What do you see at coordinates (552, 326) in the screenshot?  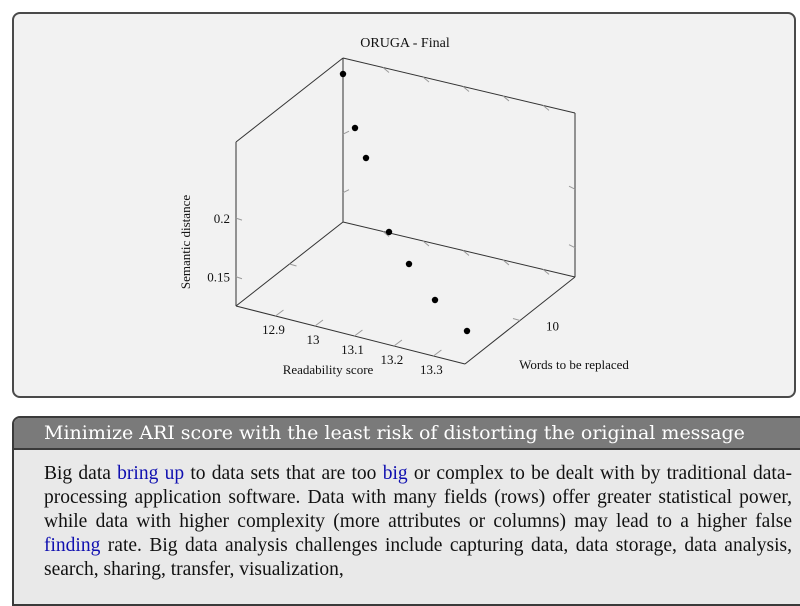 I see `y-tick-label: 10` at bounding box center [552, 326].